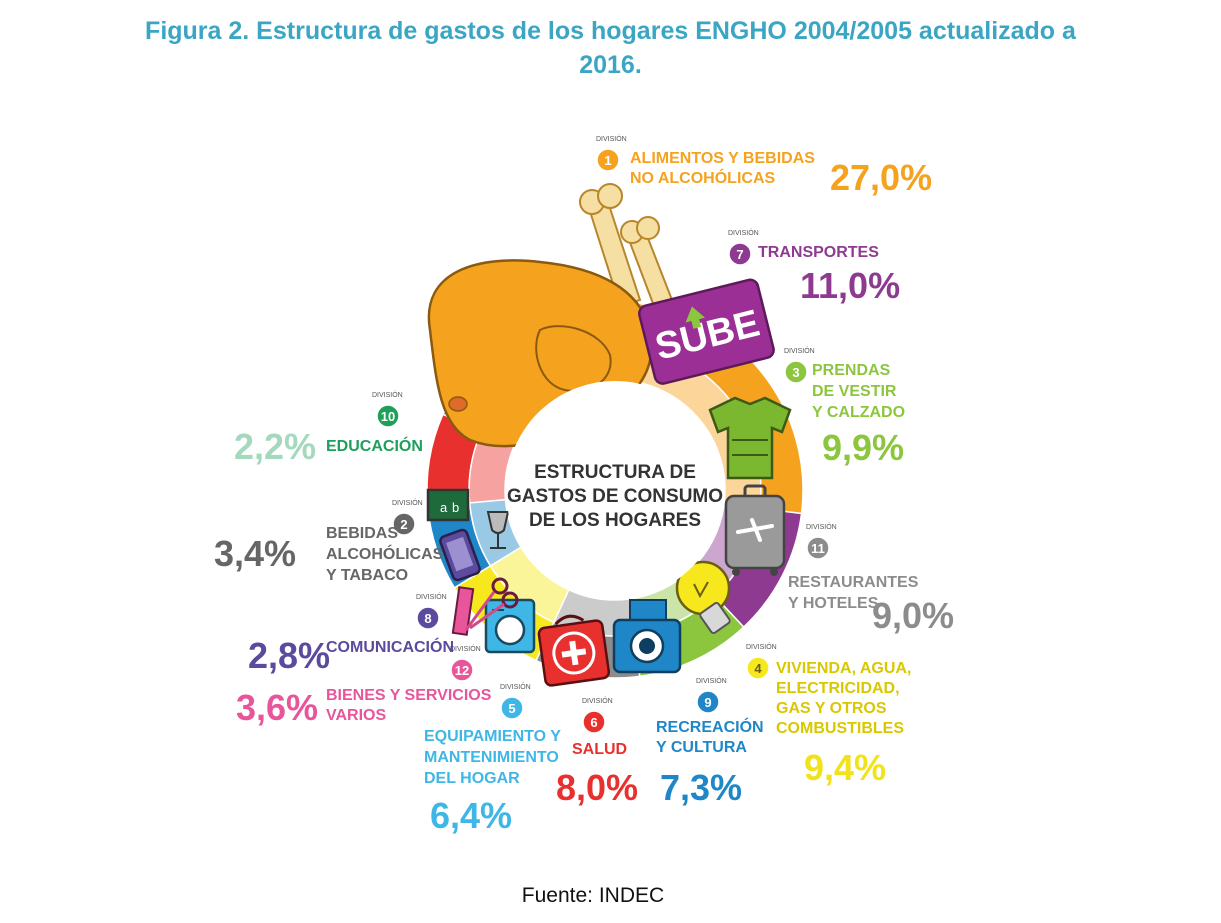  I want to click on category-label-line: MANTENIMIENTO, so click(491, 757).